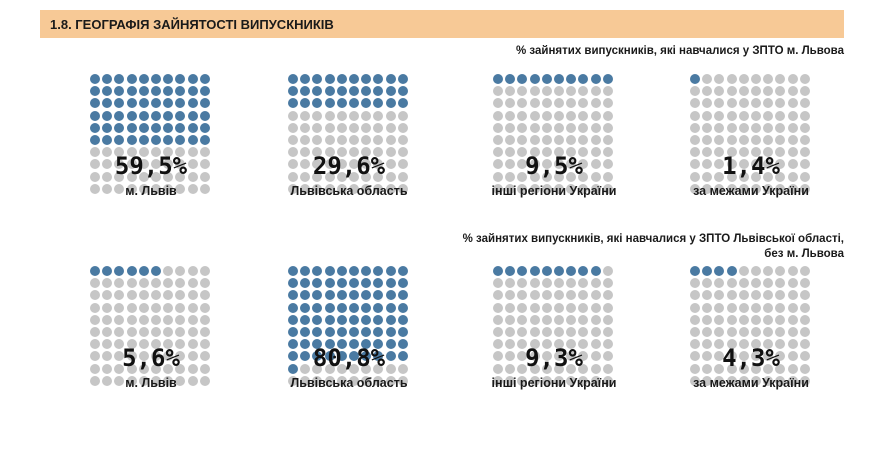 The width and height of the screenshot is (879, 466). Describe the element at coordinates (593, 174) in the screenshot. I see `dot-grid-other-regions` at that location.